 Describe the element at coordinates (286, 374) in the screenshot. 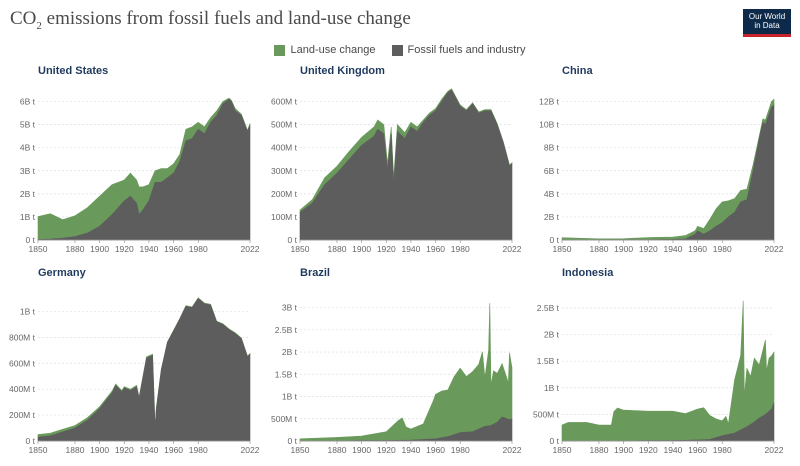

I see `y-tick-label: 1.5B t` at that location.